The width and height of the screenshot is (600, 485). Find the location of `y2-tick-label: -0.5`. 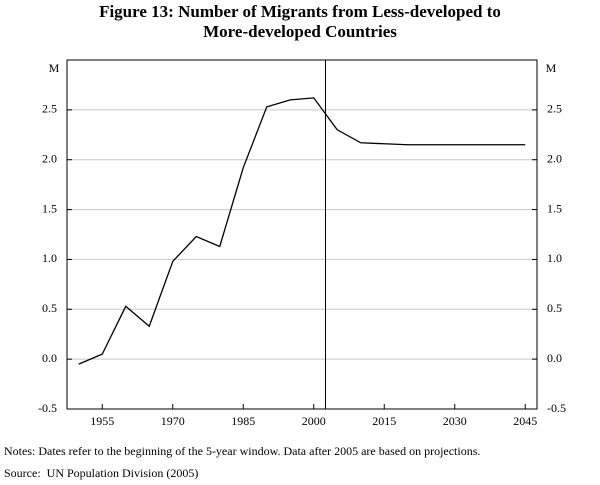

y2-tick-label: -0.5 is located at coordinates (556, 408).